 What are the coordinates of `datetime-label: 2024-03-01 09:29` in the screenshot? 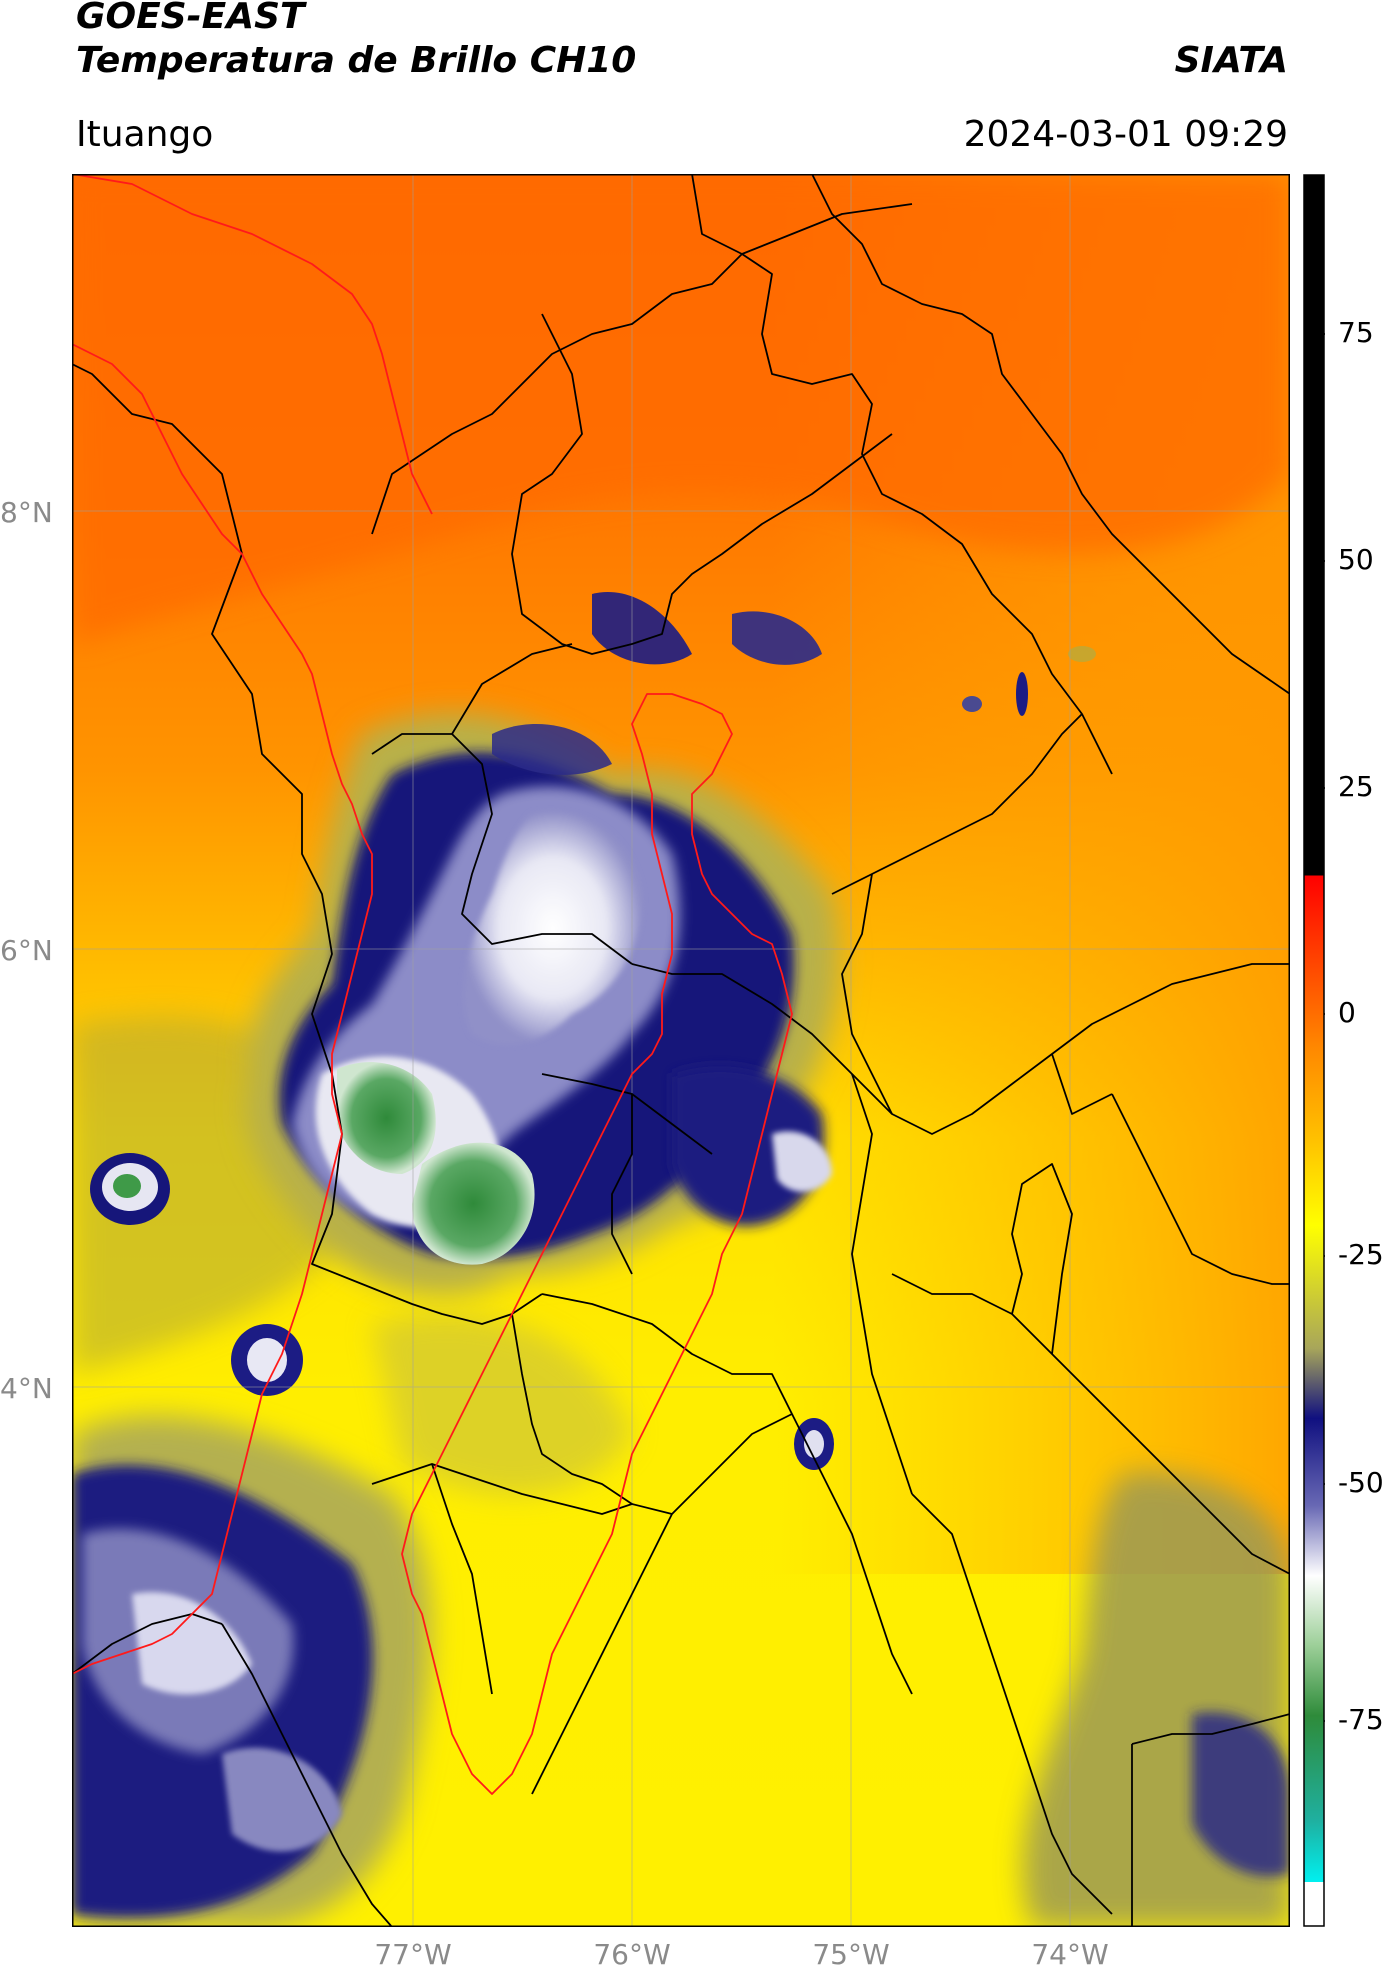 It's located at (1125, 134).